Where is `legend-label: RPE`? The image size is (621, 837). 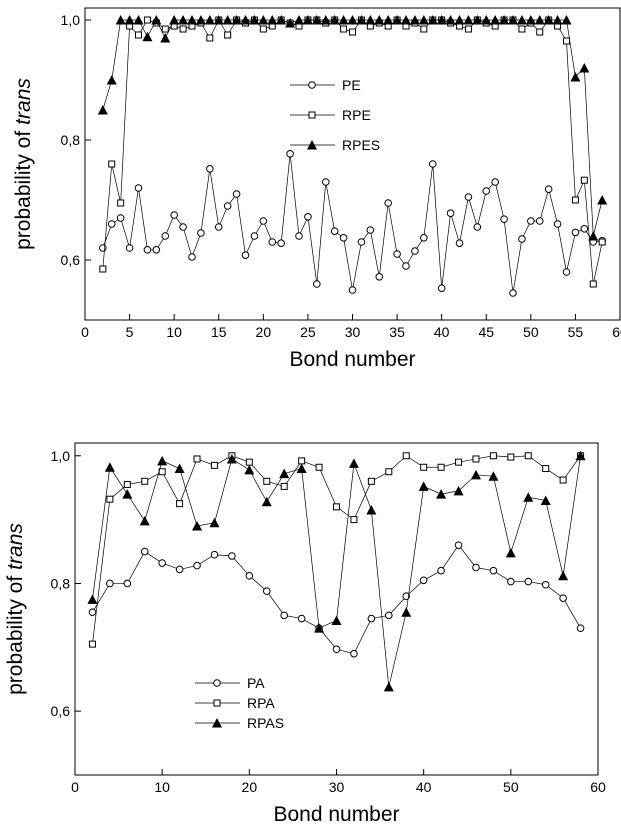 legend-label: RPE is located at coordinates (356, 115).